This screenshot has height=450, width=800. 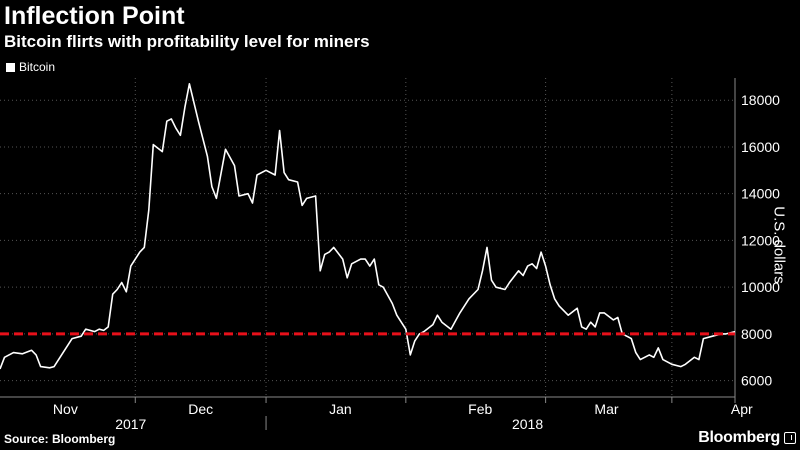 What do you see at coordinates (527, 424) in the screenshot?
I see `year-label-2018: 2018` at bounding box center [527, 424].